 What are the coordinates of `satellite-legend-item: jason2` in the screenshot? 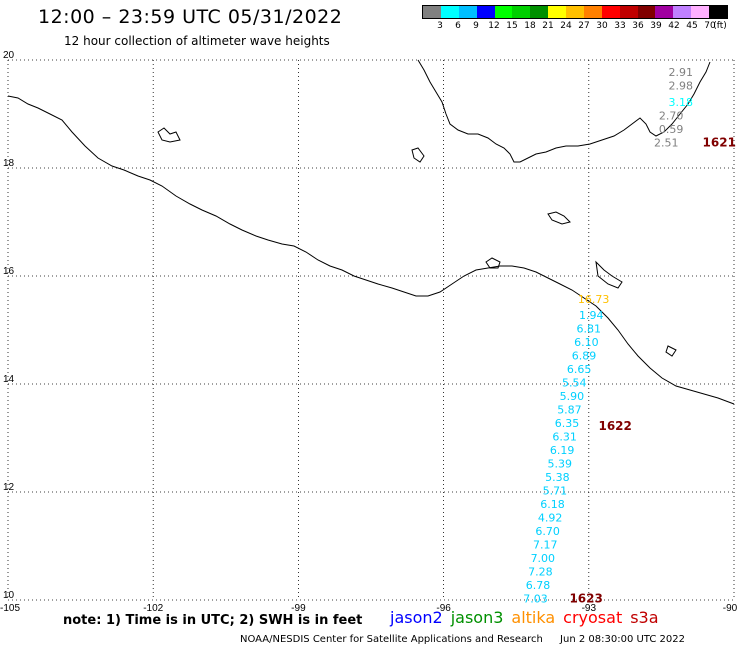 It's located at (416, 617).